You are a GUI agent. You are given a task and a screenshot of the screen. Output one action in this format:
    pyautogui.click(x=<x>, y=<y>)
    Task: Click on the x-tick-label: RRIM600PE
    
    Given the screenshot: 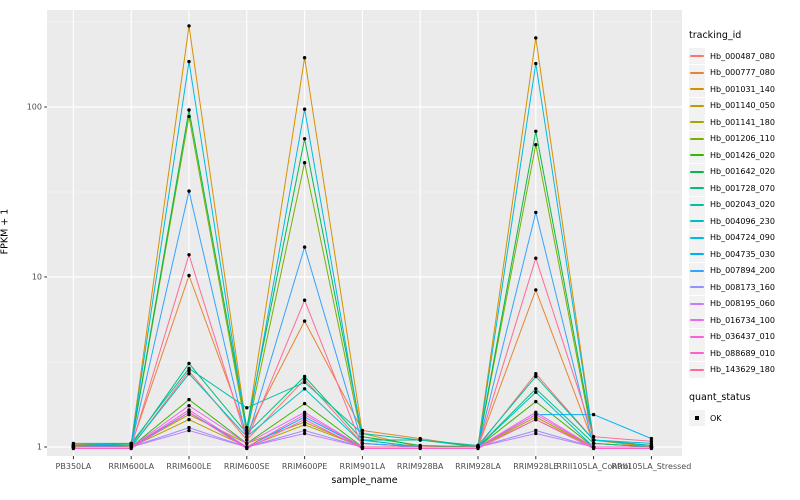 What is the action you would take?
    pyautogui.click(x=305, y=466)
    